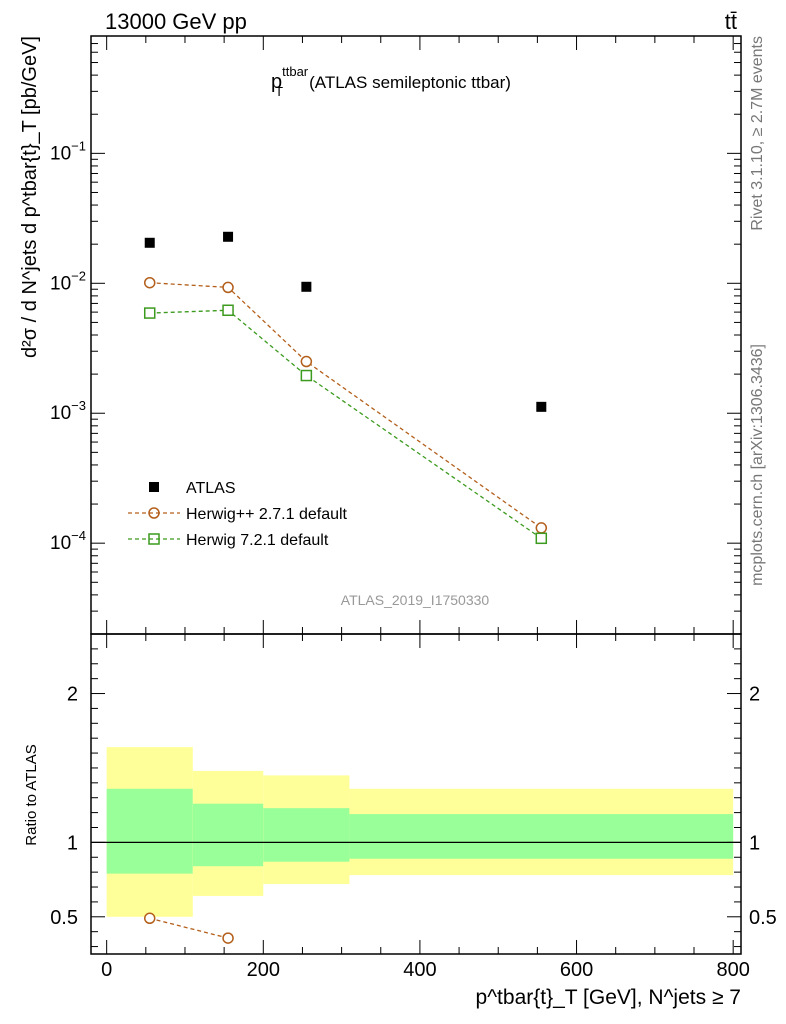 The height and width of the screenshot is (1024, 786). Describe the element at coordinates (279, 91) in the screenshot. I see `title-sub: T` at that location.